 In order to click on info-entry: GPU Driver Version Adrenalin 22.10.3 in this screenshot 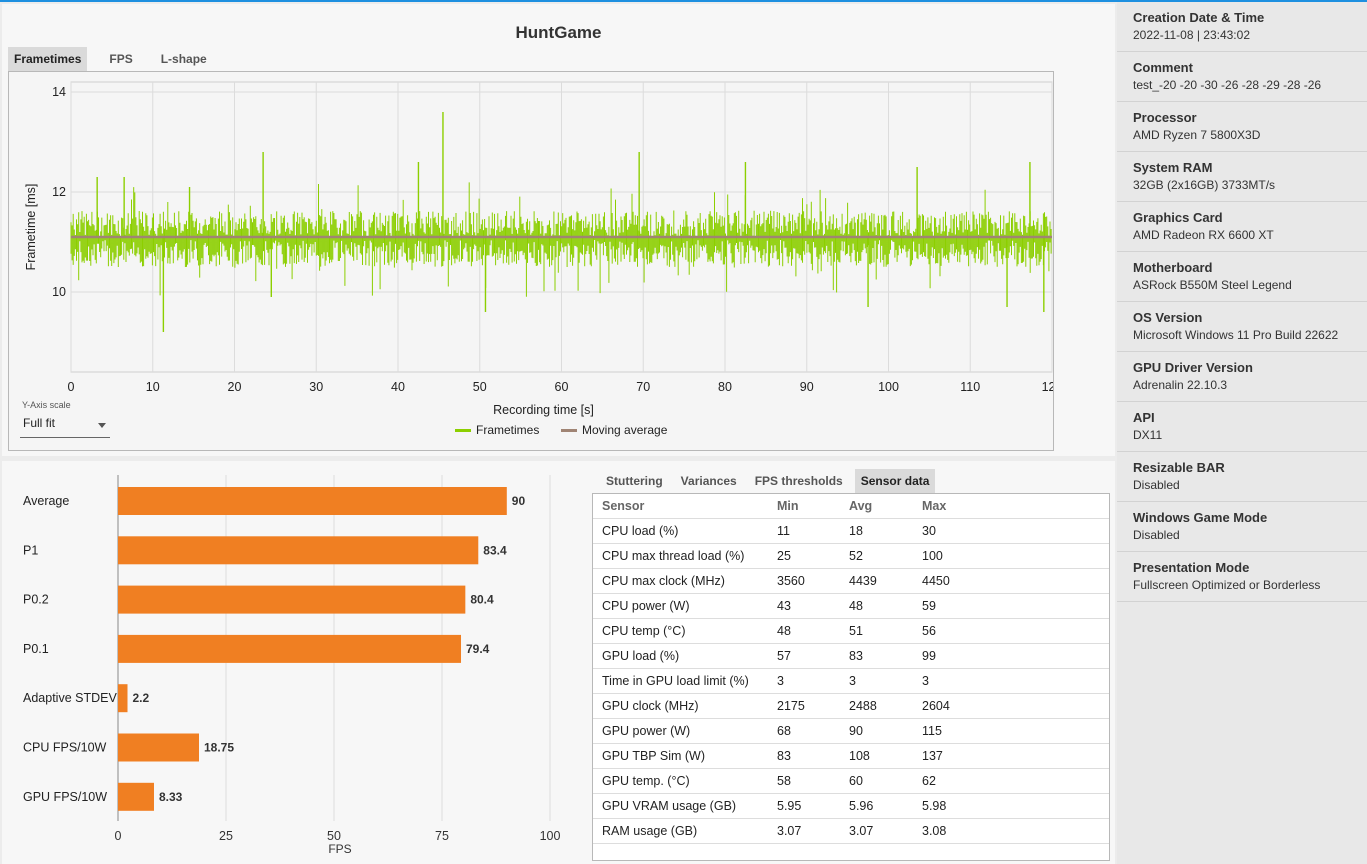, I will do `click(1242, 377)`.